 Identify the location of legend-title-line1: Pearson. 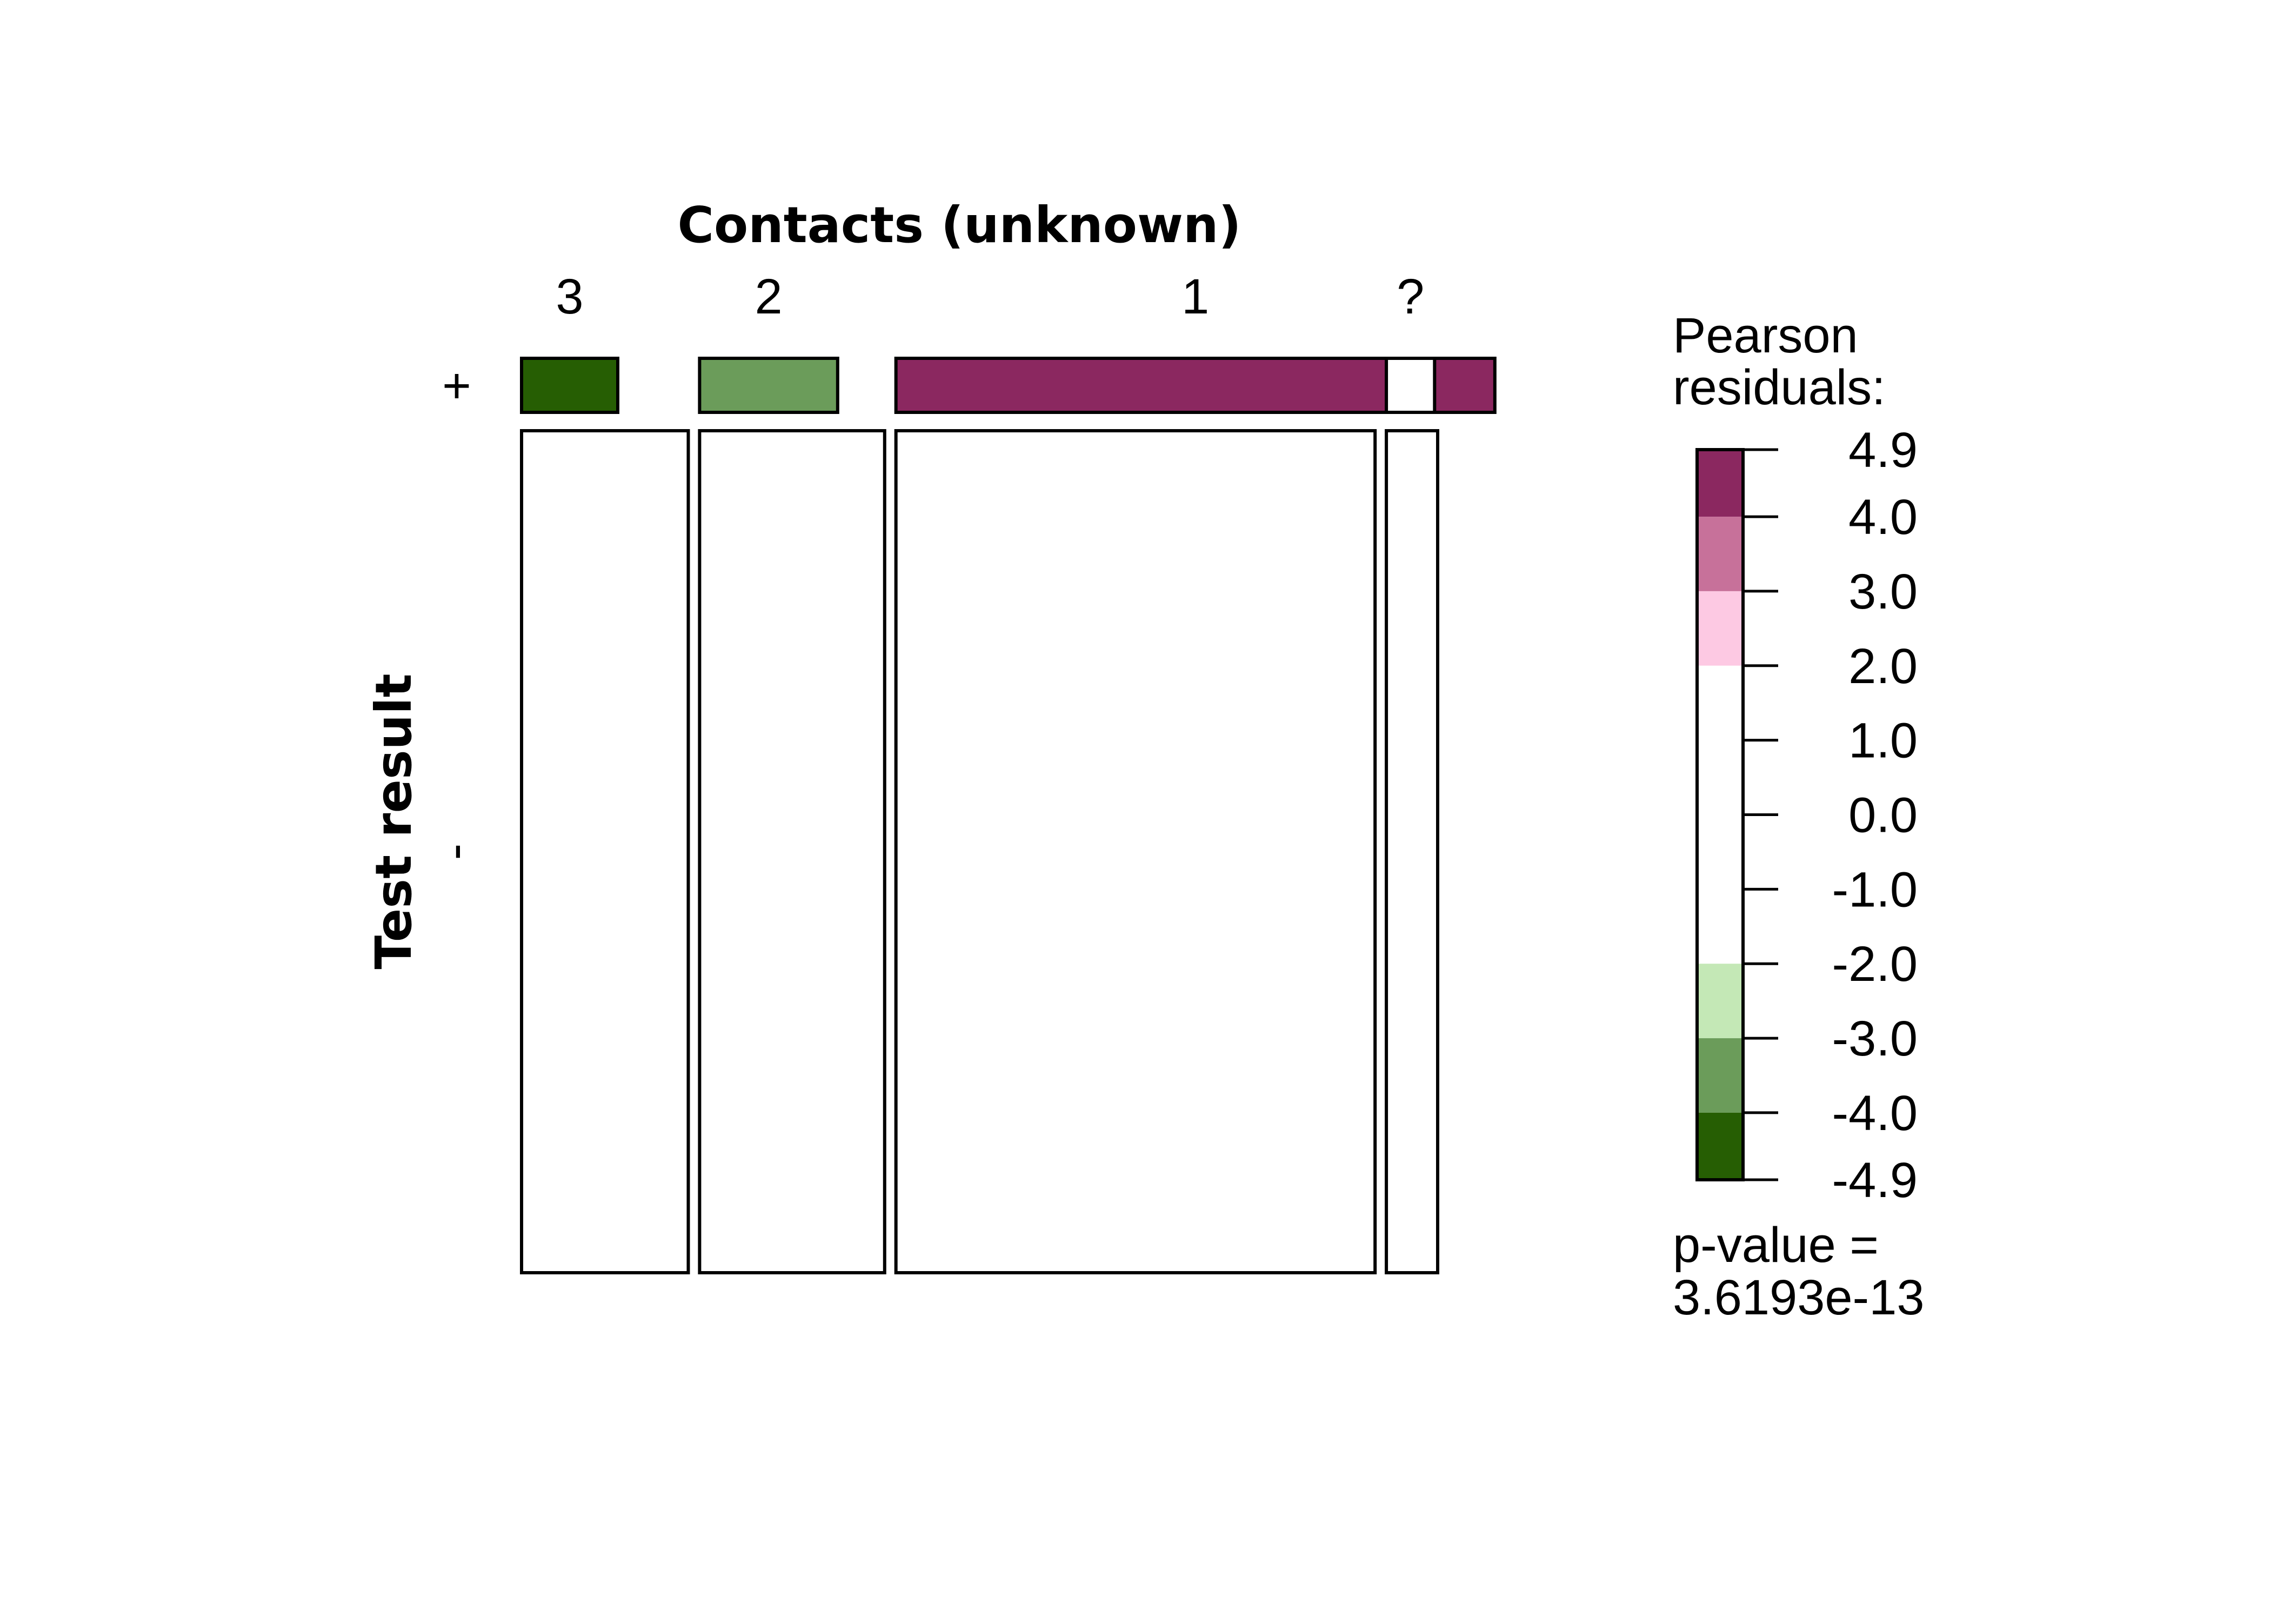
(1765, 336).